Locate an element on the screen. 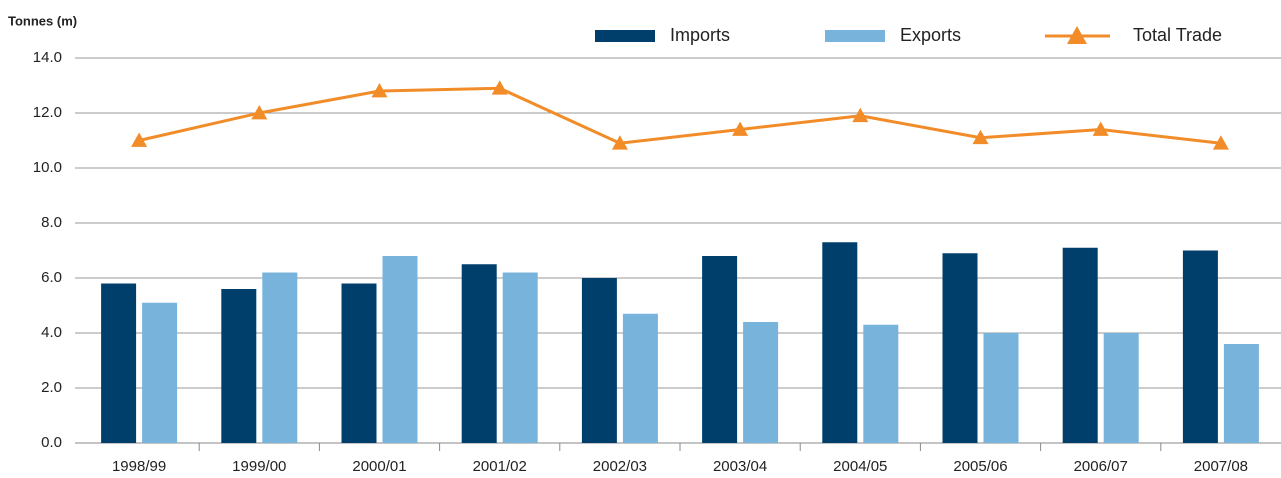 This screenshot has width=1281, height=478. y-tick-label: 0.0 is located at coordinates (51, 442).